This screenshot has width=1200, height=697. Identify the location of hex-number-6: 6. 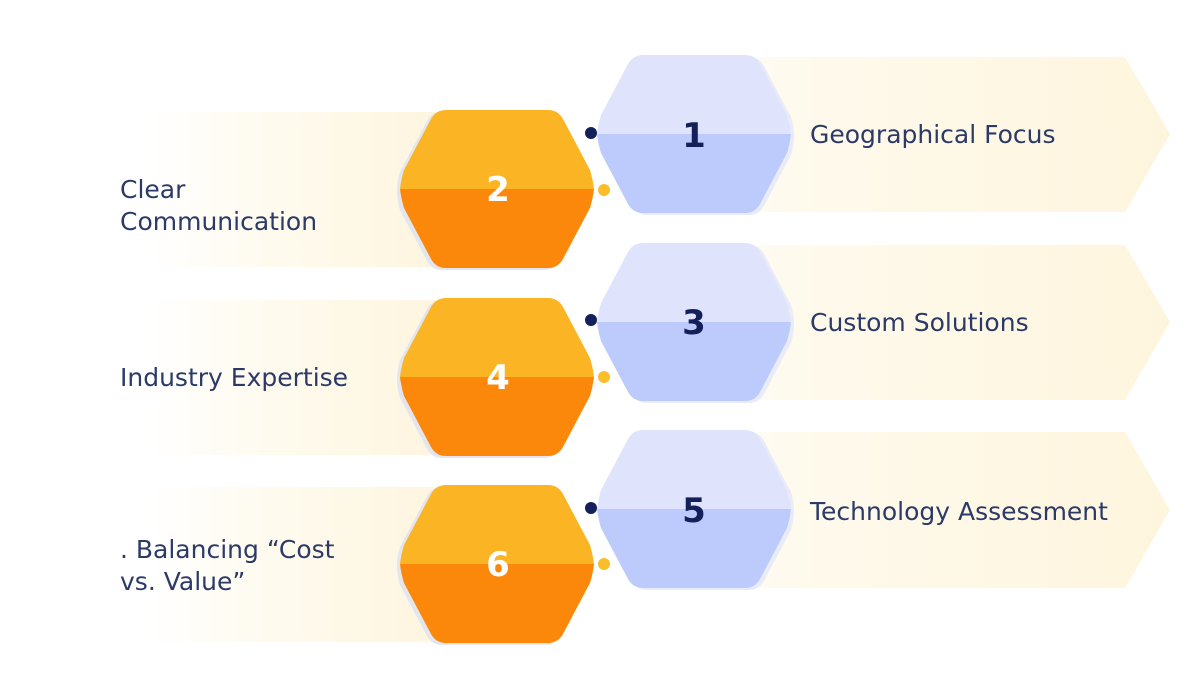
(498, 565).